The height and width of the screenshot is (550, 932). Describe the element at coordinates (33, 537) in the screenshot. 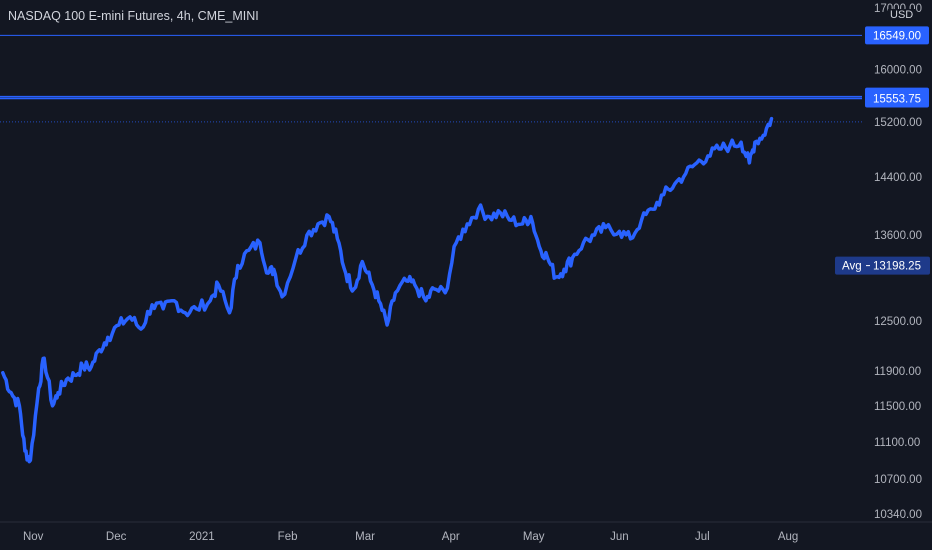

I see `x-tick-label: Nov` at that location.